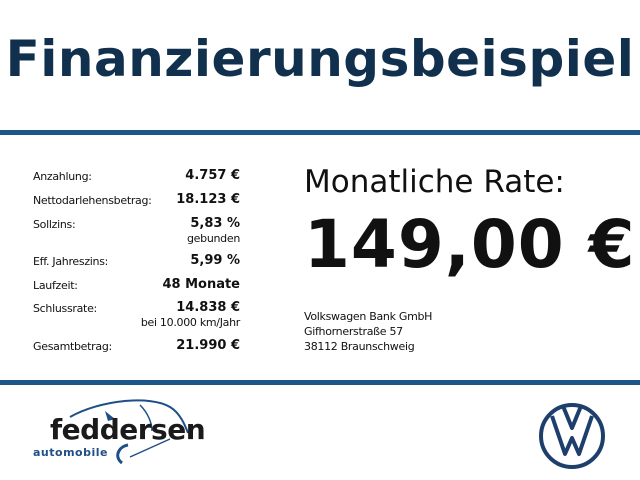 Image resolution: width=640 pixels, height=480 pixels. Describe the element at coordinates (208, 307) in the screenshot. I see `detail-value: 14.838 €` at that location.